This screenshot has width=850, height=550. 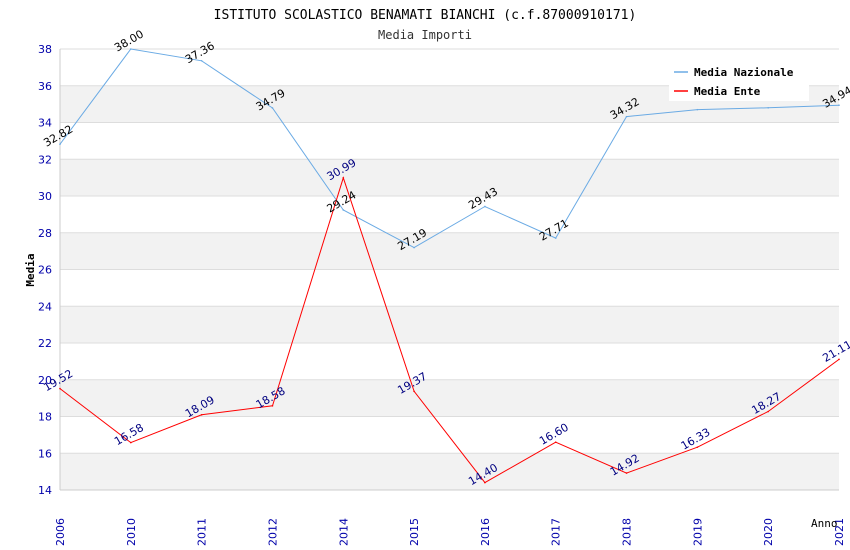 I want to click on legend-box, so click(x=739, y=80).